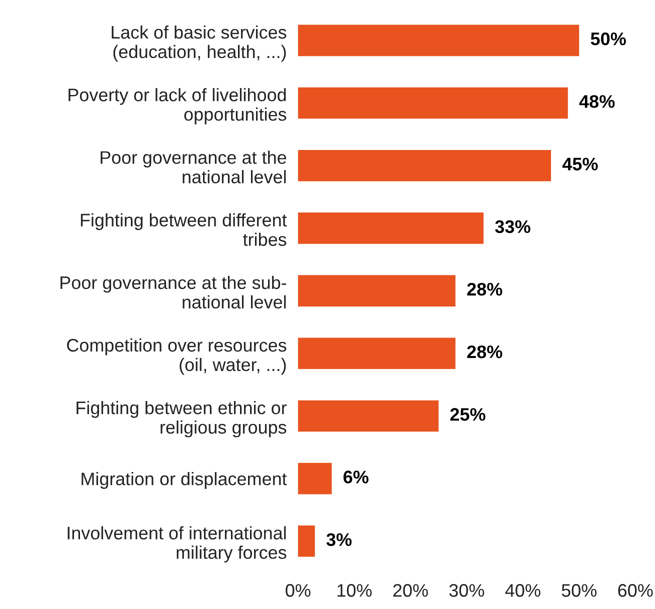 Image resolution: width=655 pixels, height=609 pixels. I want to click on y-tick-label: Competition over resources (oil, water, ...), so click(176, 356).